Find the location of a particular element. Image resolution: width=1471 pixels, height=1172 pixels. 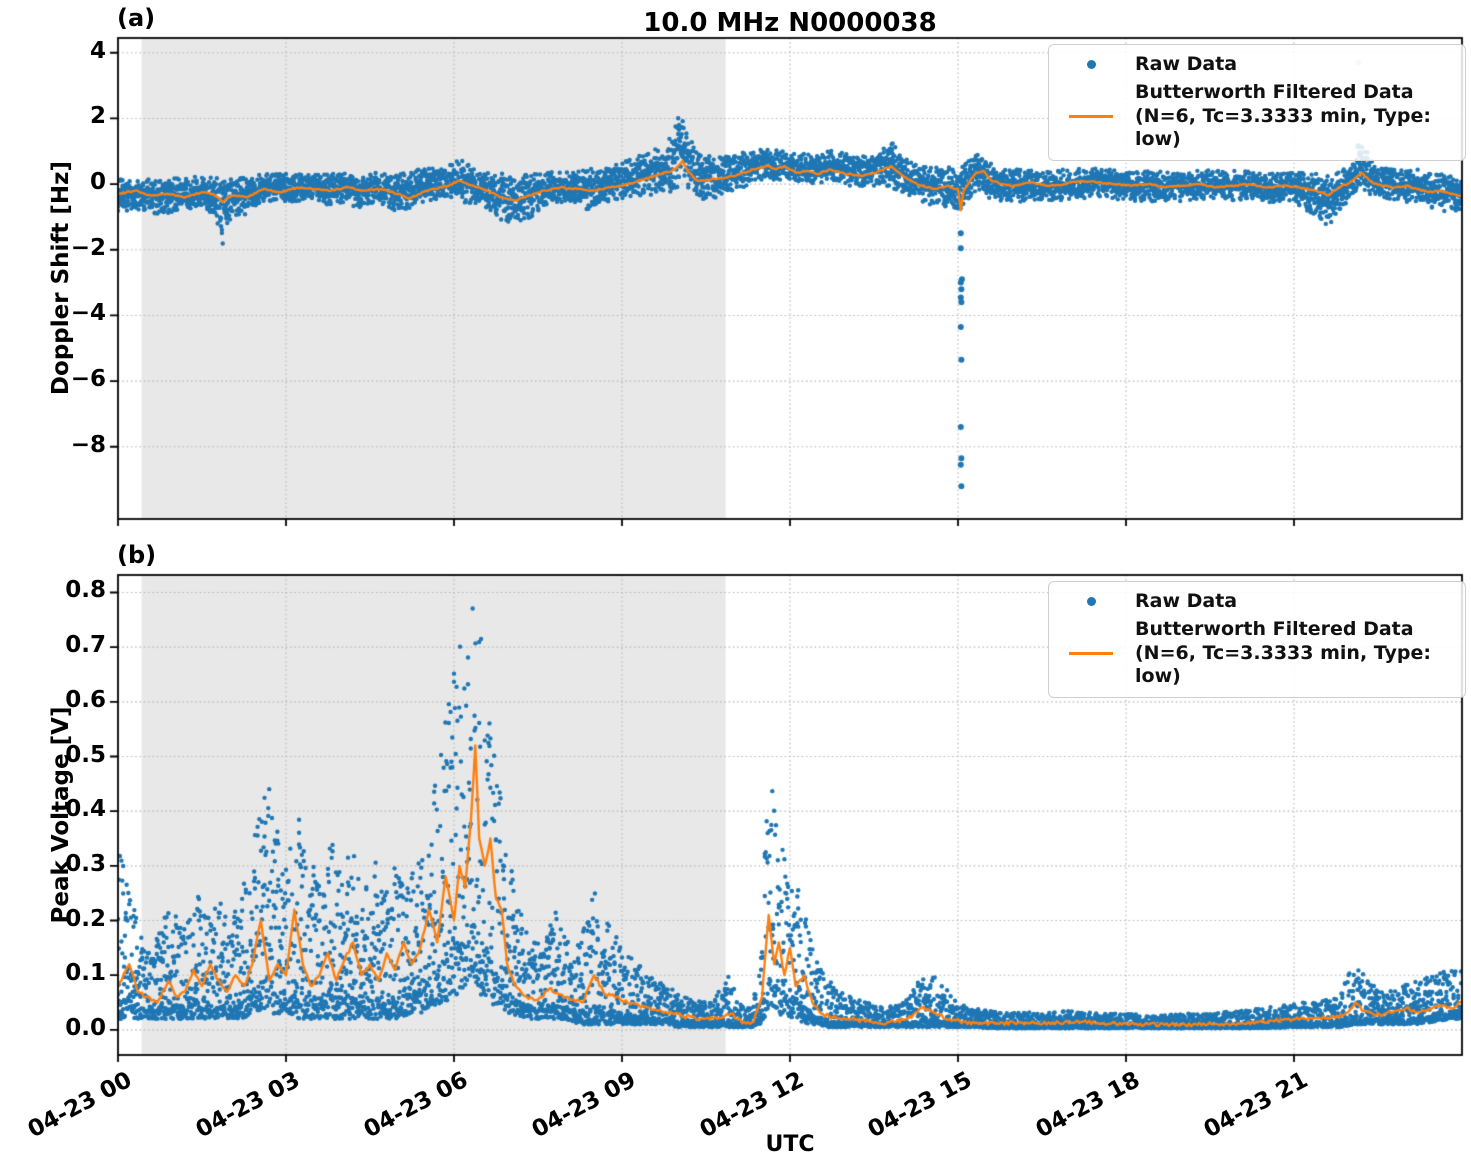

y-tick-label: 0 is located at coordinates (97, 182).